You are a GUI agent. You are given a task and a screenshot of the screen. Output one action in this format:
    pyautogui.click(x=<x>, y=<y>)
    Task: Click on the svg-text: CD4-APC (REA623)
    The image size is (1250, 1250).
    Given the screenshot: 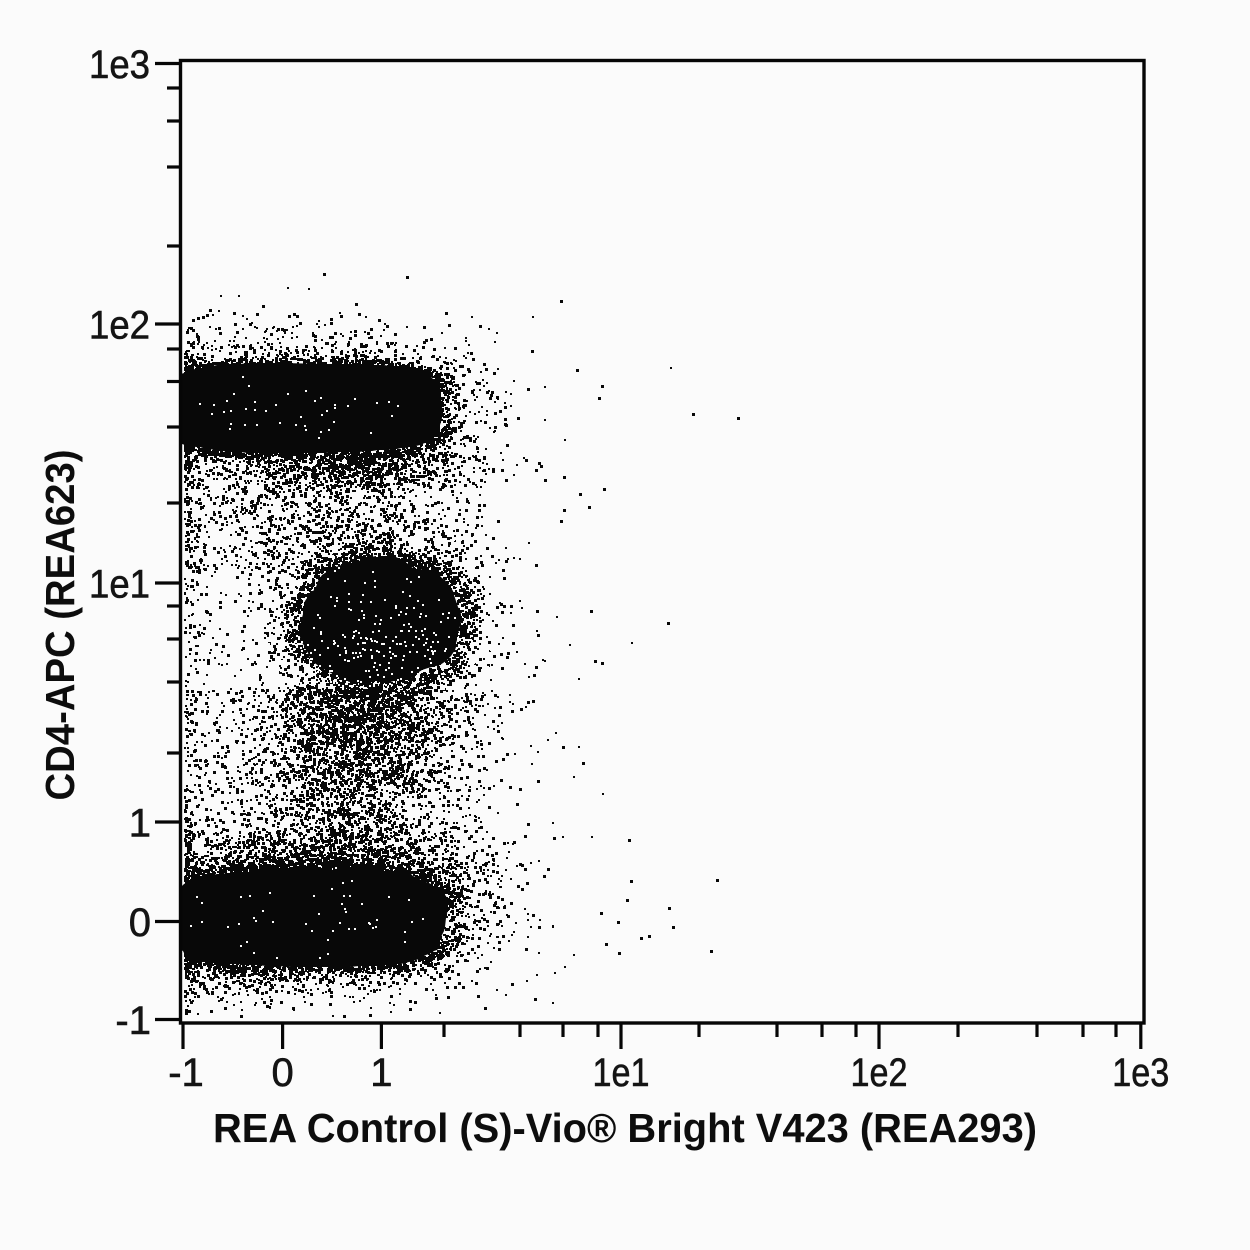 What is the action you would take?
    pyautogui.click(x=60, y=625)
    